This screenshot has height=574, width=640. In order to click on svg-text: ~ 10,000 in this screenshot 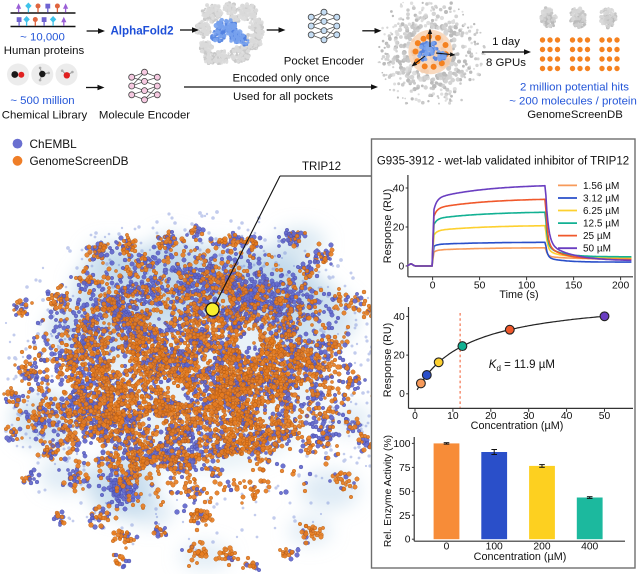, I will do `click(42, 38)`.